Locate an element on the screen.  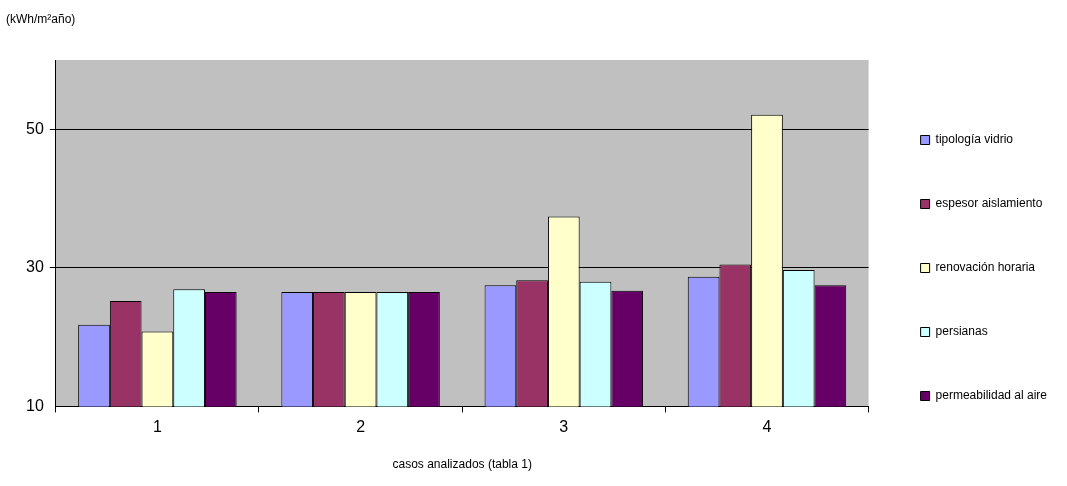
x-tick-label: 2 is located at coordinates (361, 427).